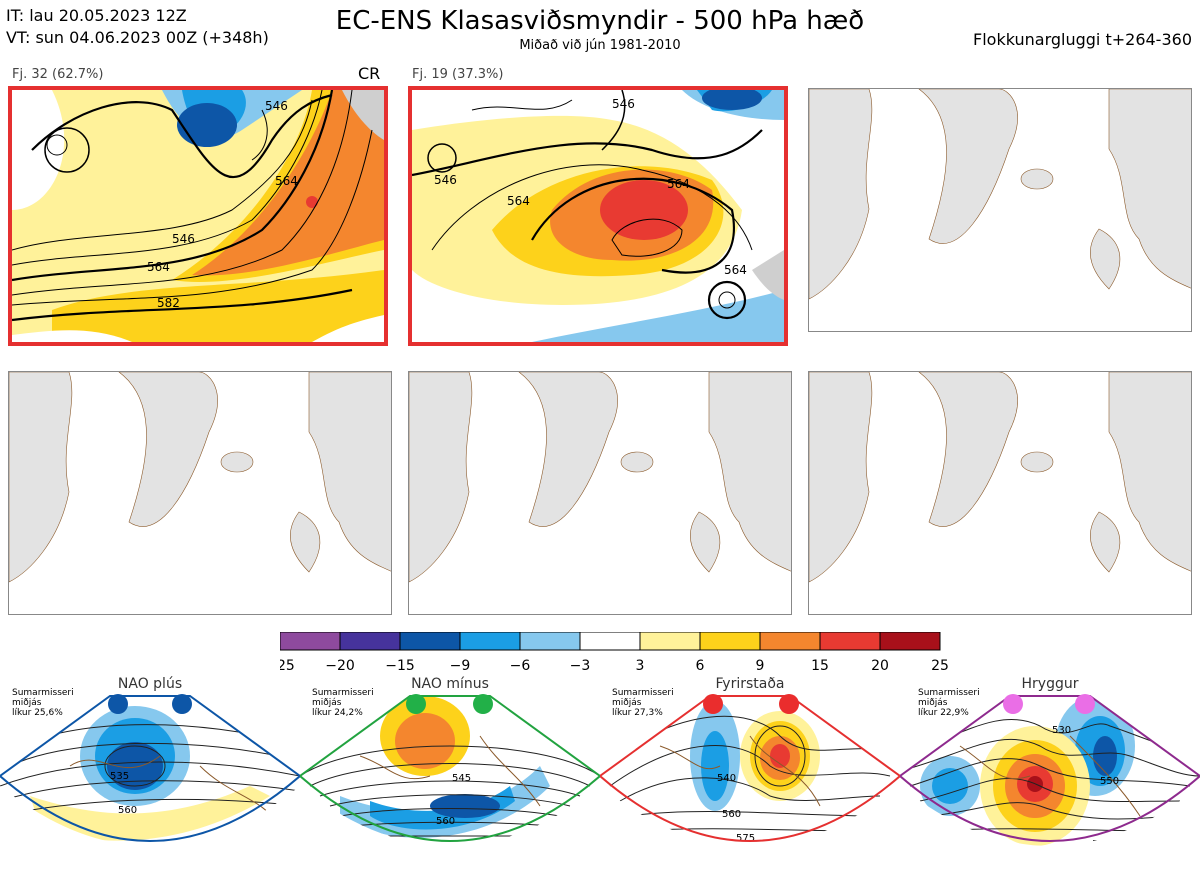 The width and height of the screenshot is (1200, 871). Describe the element at coordinates (820, 666) in the screenshot. I see `colorbar-tick-9: 15` at that location.